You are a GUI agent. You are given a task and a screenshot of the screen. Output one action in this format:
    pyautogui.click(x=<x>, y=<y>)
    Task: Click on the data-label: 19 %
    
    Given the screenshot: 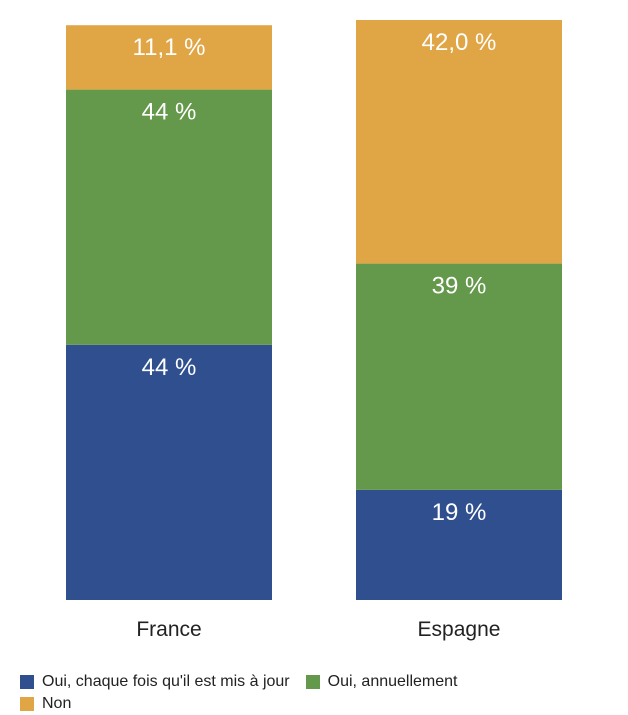 What is the action you would take?
    pyautogui.click(x=459, y=512)
    